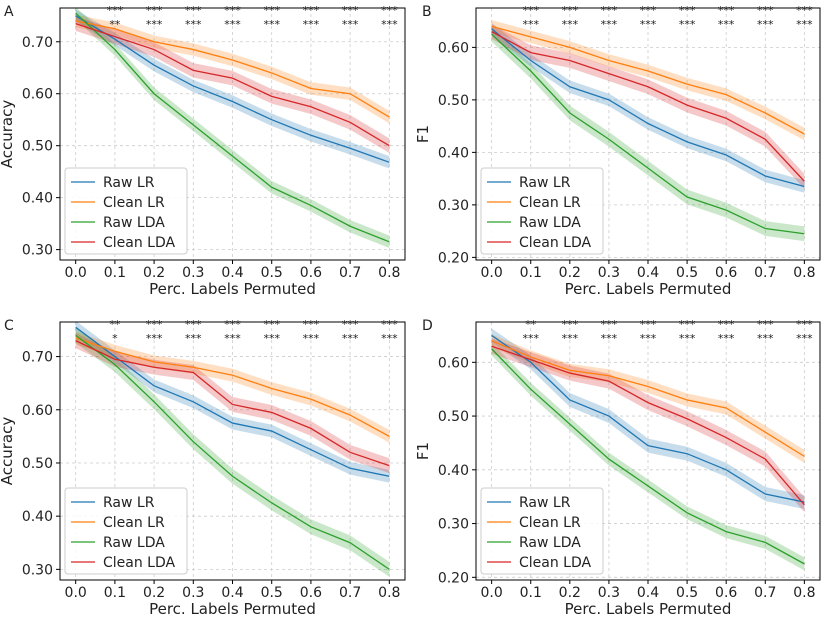 The image size is (830, 623). What do you see at coordinates (570, 593) in the screenshot?
I see `x-tick-label: 0.2` at bounding box center [570, 593].